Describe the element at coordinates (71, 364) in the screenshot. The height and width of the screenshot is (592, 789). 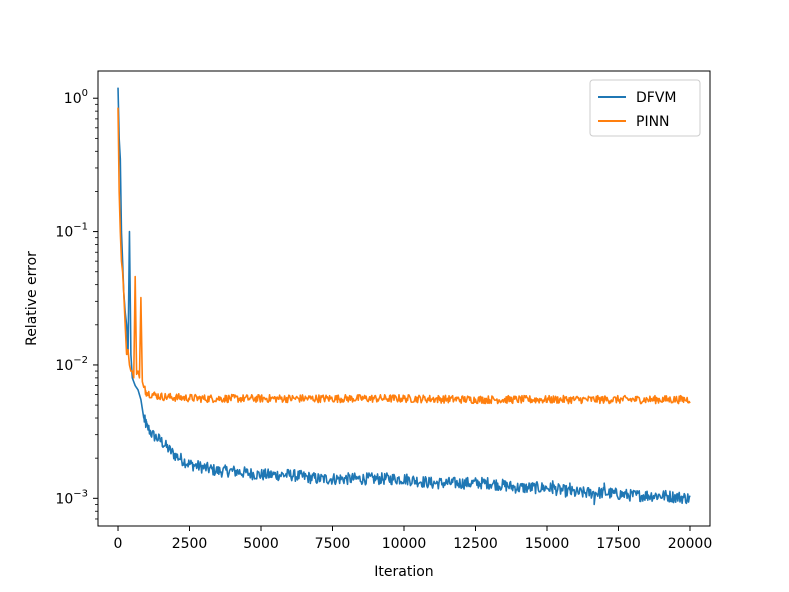
I see `y-tick-label: 10⁻²` at that location.